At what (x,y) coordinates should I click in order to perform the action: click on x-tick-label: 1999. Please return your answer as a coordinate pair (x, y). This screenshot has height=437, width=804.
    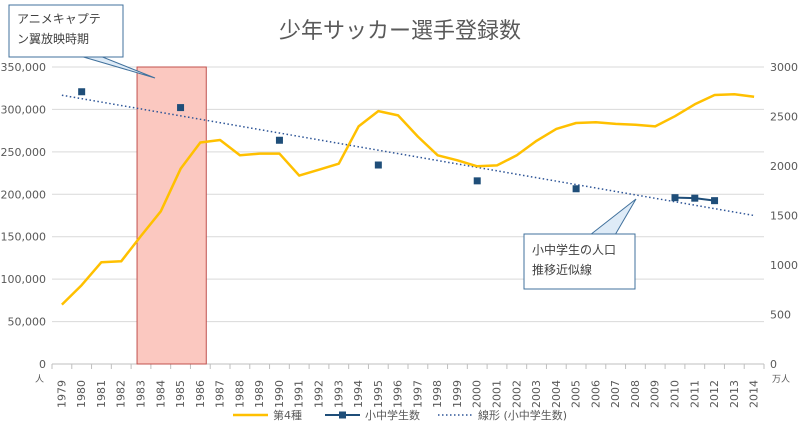
    Looking at the image, I should click on (457, 394).